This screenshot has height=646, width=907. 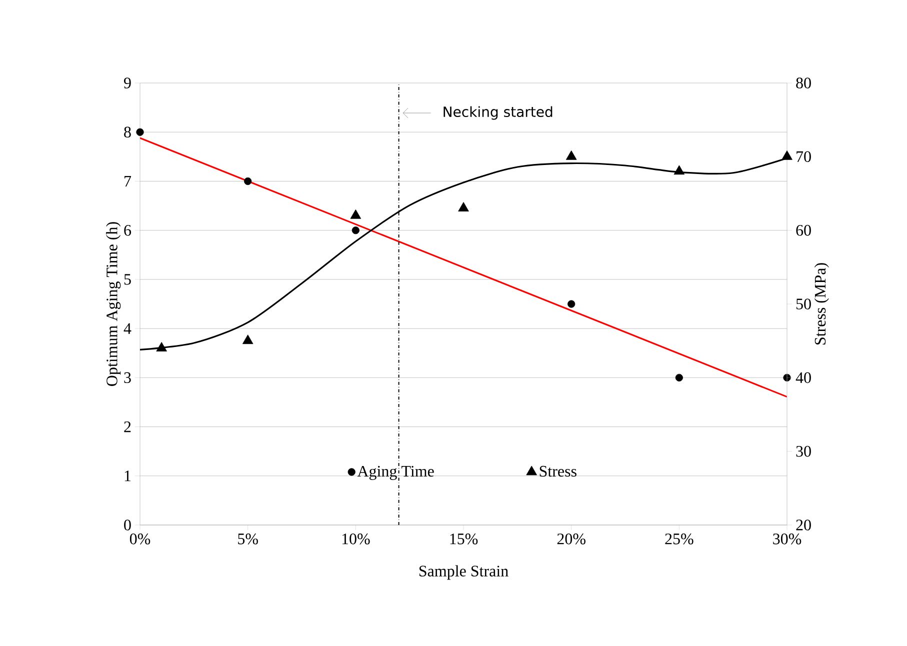 I want to click on x-tick-label: 20%, so click(x=571, y=539).